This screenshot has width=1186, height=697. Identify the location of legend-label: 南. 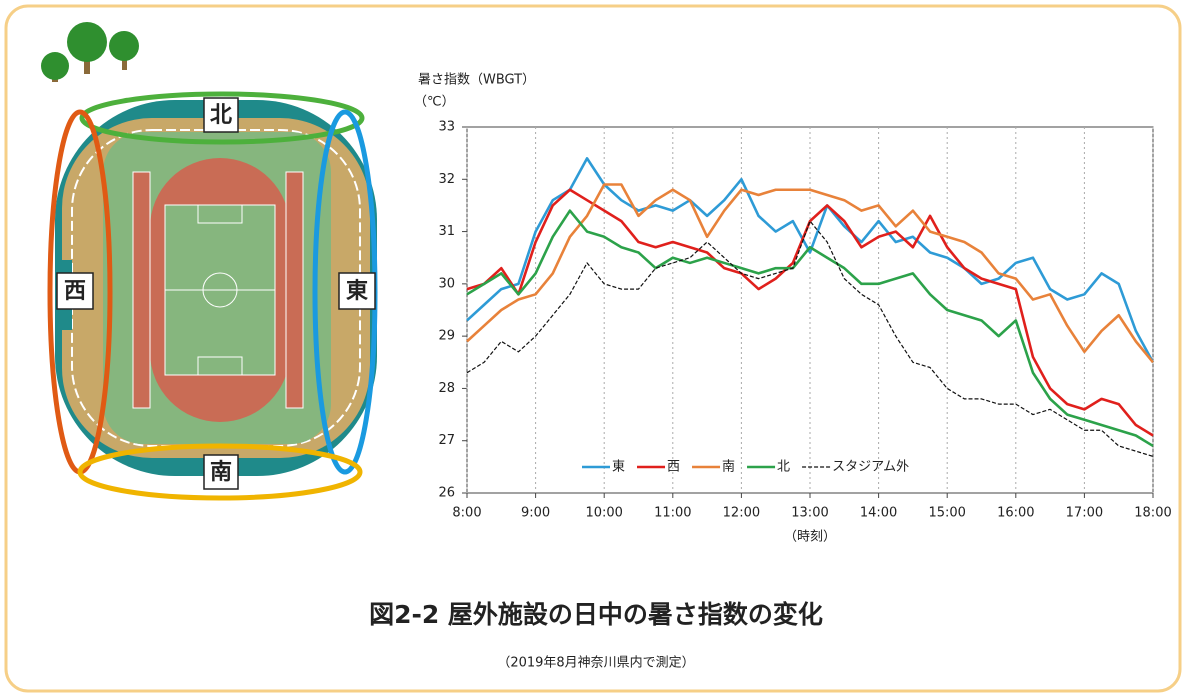
(728, 467).